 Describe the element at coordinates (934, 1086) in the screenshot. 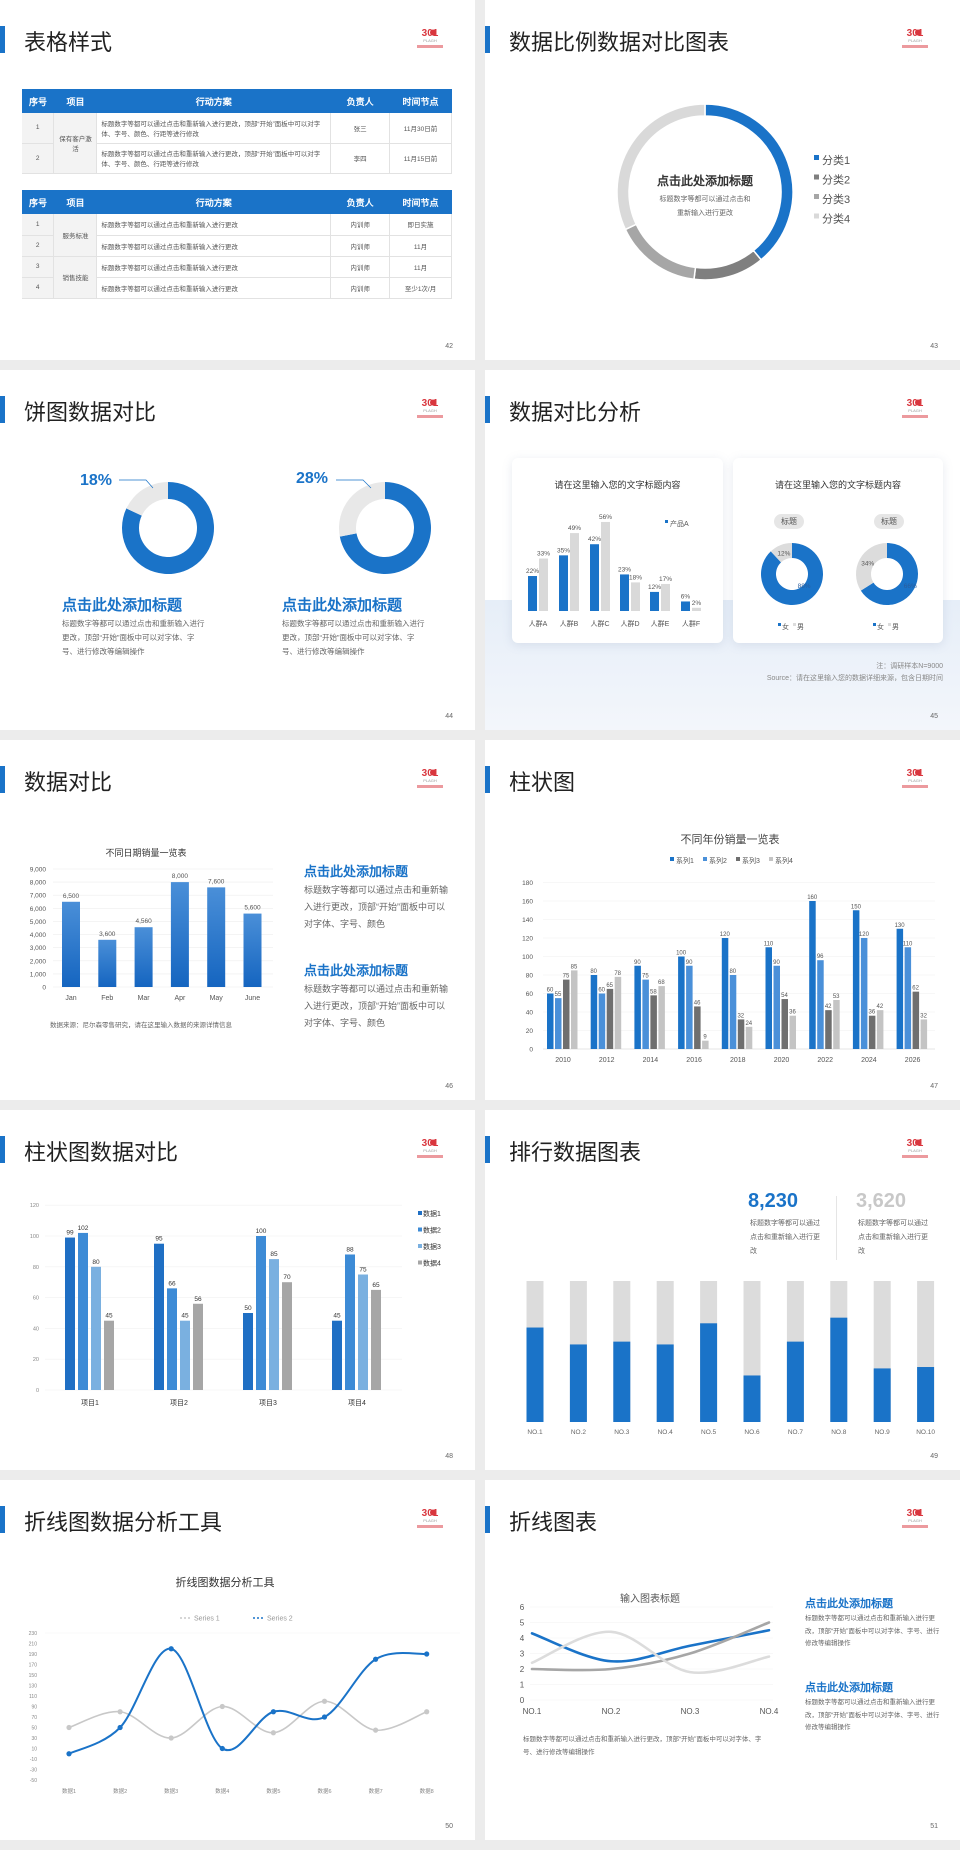

I see `page-number: 47` at that location.